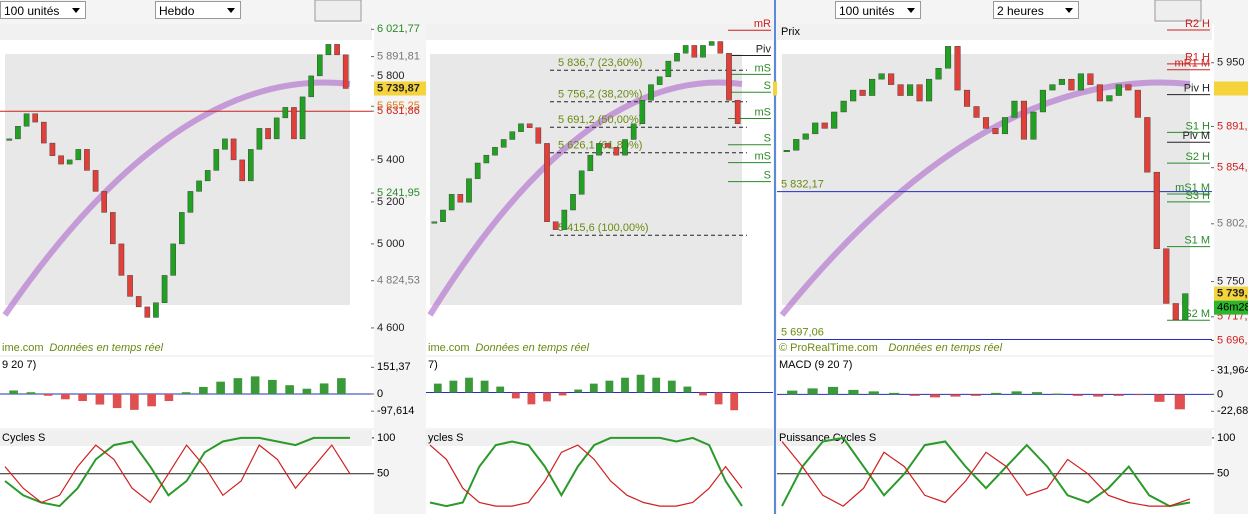  I want to click on fib-label: 5 756,2 (38,20%), so click(600, 95).